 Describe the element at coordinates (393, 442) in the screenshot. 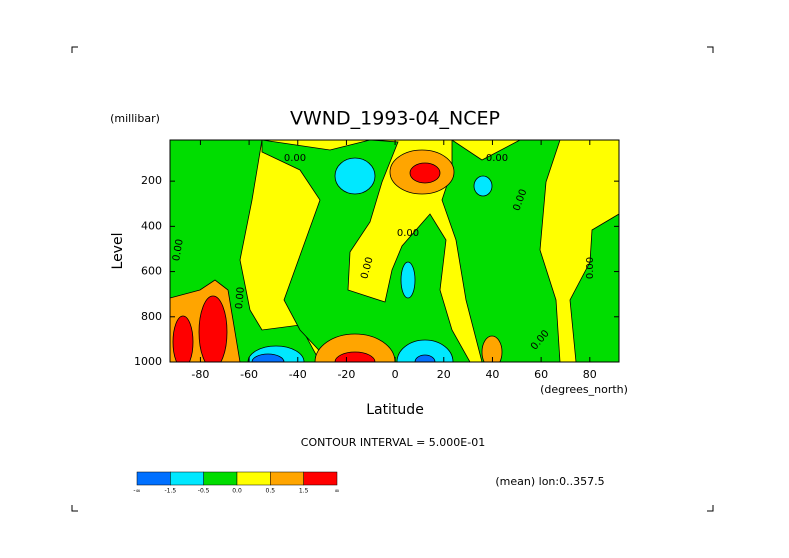

I see `contour-interval: CONTOUR INTERVAL = 5.000E-01` at that location.